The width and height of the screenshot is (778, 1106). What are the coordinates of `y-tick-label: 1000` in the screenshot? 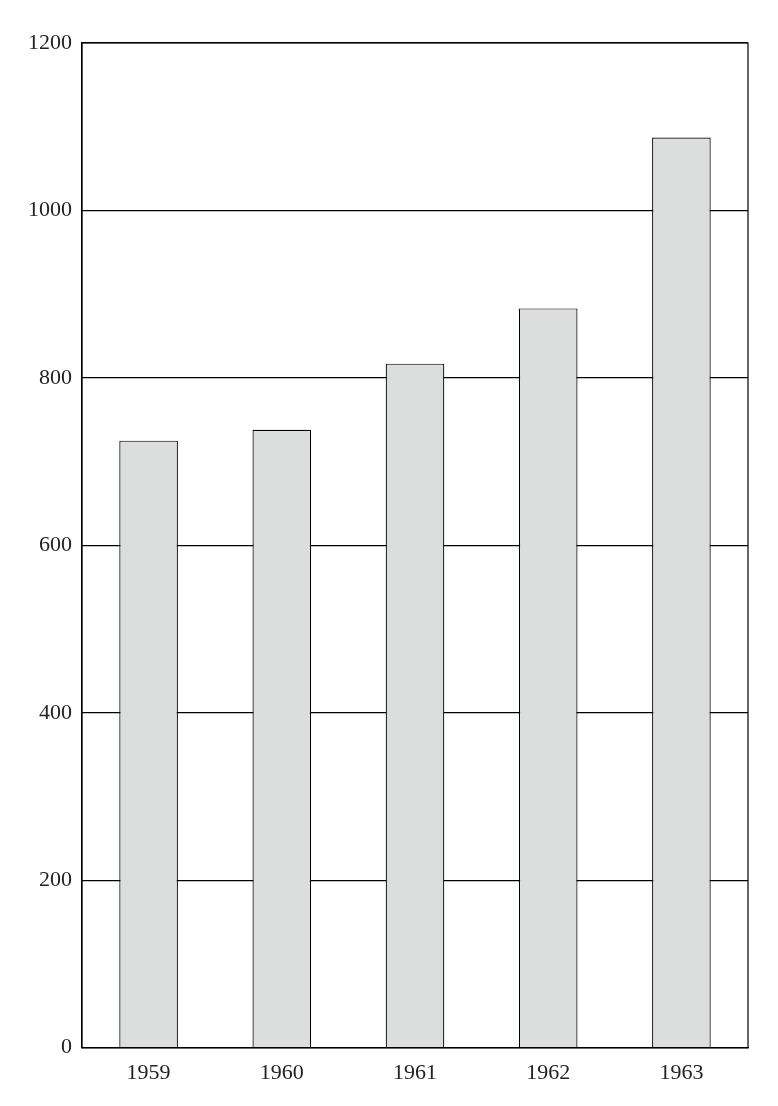 It's located at (50, 209).